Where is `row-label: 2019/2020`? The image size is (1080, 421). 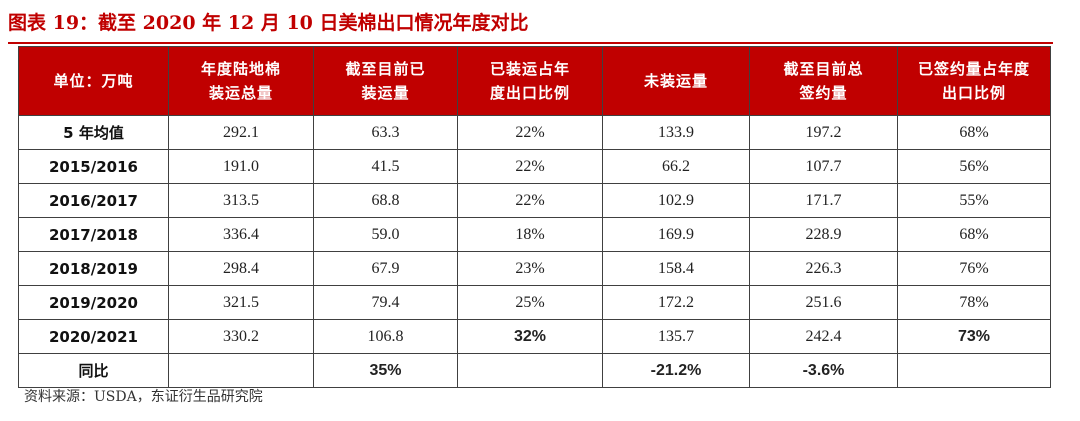
row-label: 2019/2020 is located at coordinates (93, 302).